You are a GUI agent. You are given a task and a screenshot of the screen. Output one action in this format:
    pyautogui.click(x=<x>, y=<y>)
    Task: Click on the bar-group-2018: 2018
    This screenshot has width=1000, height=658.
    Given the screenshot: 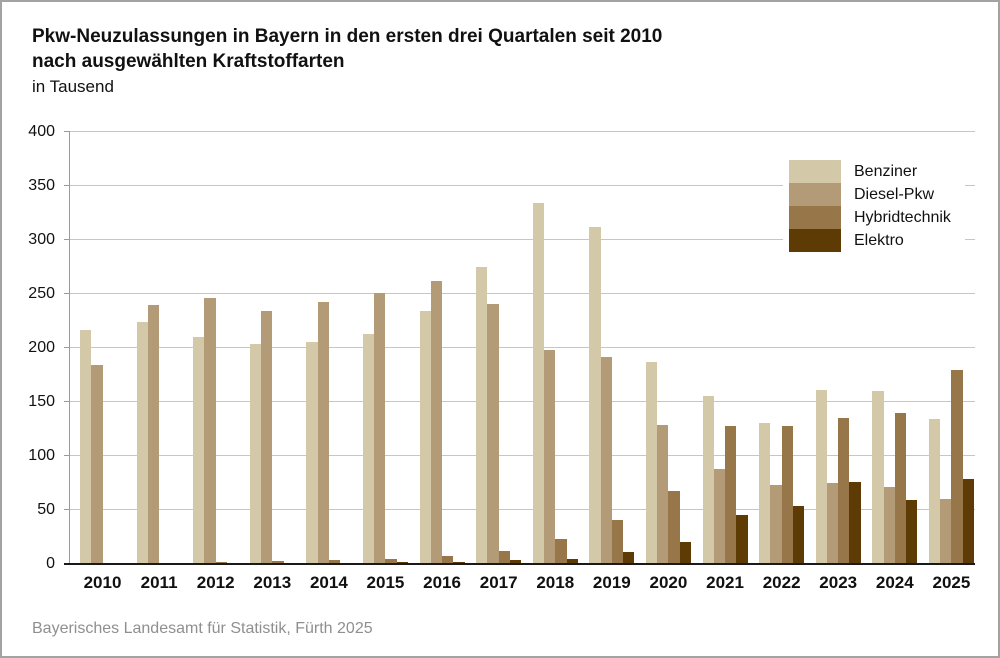 What is the action you would take?
    pyautogui.click(x=555, y=362)
    